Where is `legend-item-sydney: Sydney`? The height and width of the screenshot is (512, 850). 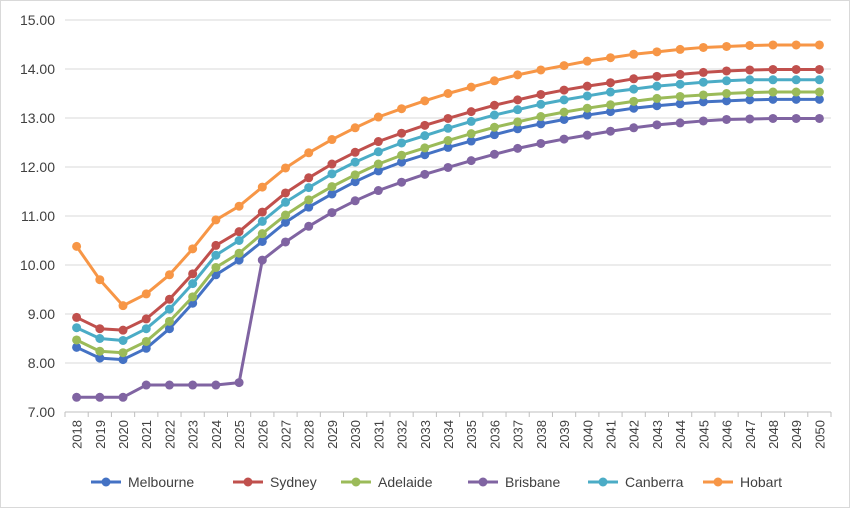 legend-item-sydney: Sydney is located at coordinates (275, 482).